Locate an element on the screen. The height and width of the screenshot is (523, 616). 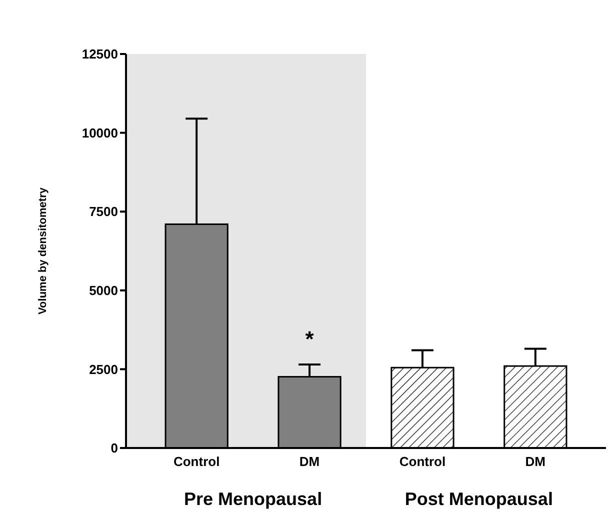
text: Pre Menopausal is located at coordinates (253, 499).